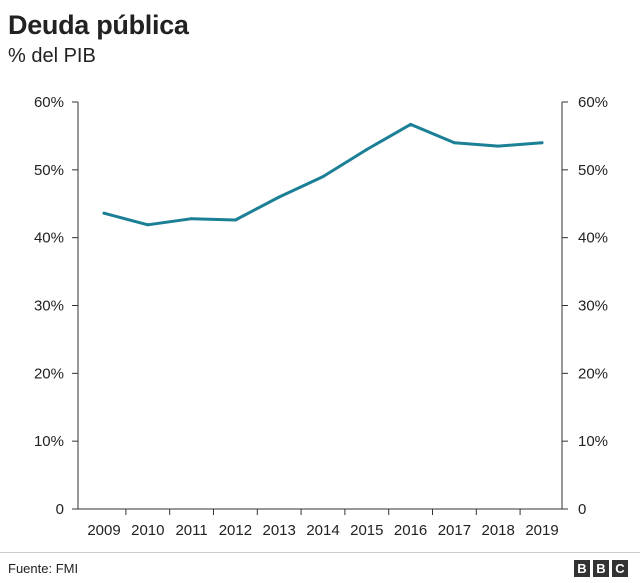  What do you see at coordinates (322, 530) in the screenshot?
I see `x-tick-label: 2014` at bounding box center [322, 530].